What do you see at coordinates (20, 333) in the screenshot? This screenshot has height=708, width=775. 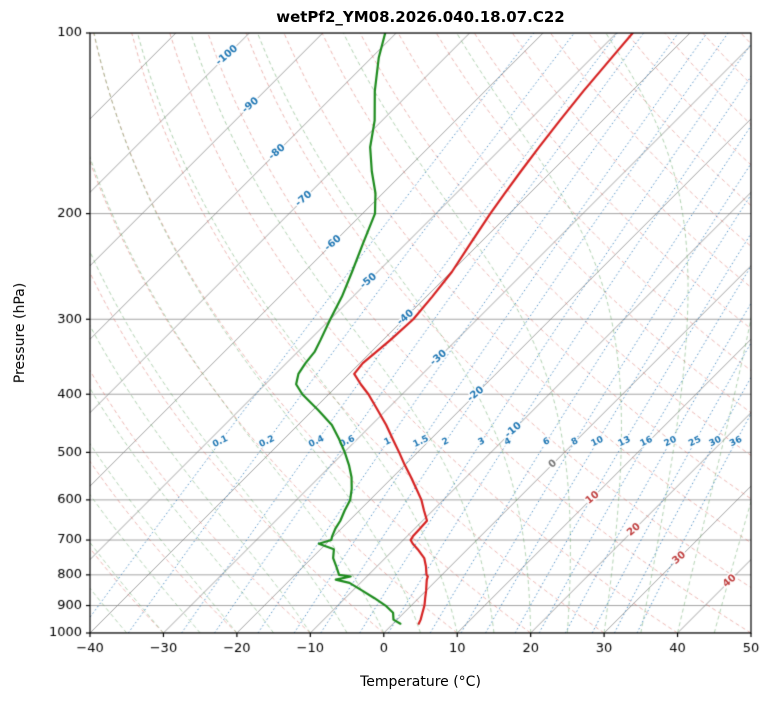 I see `y-axis-label: Pressure (hPa)` at bounding box center [20, 333].